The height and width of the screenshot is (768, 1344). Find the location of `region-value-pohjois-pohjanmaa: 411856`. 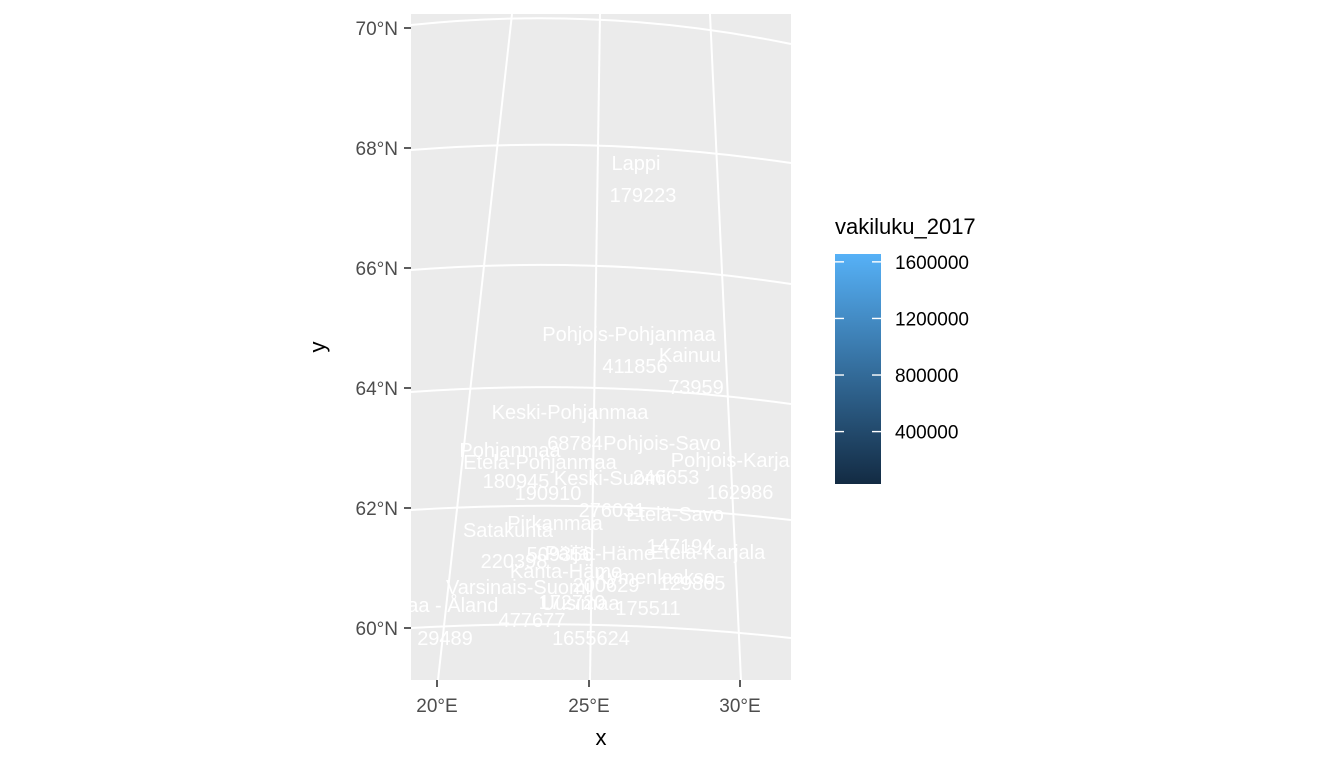

region-value-pohjois-pohjanmaa: 411856 is located at coordinates (634, 367).